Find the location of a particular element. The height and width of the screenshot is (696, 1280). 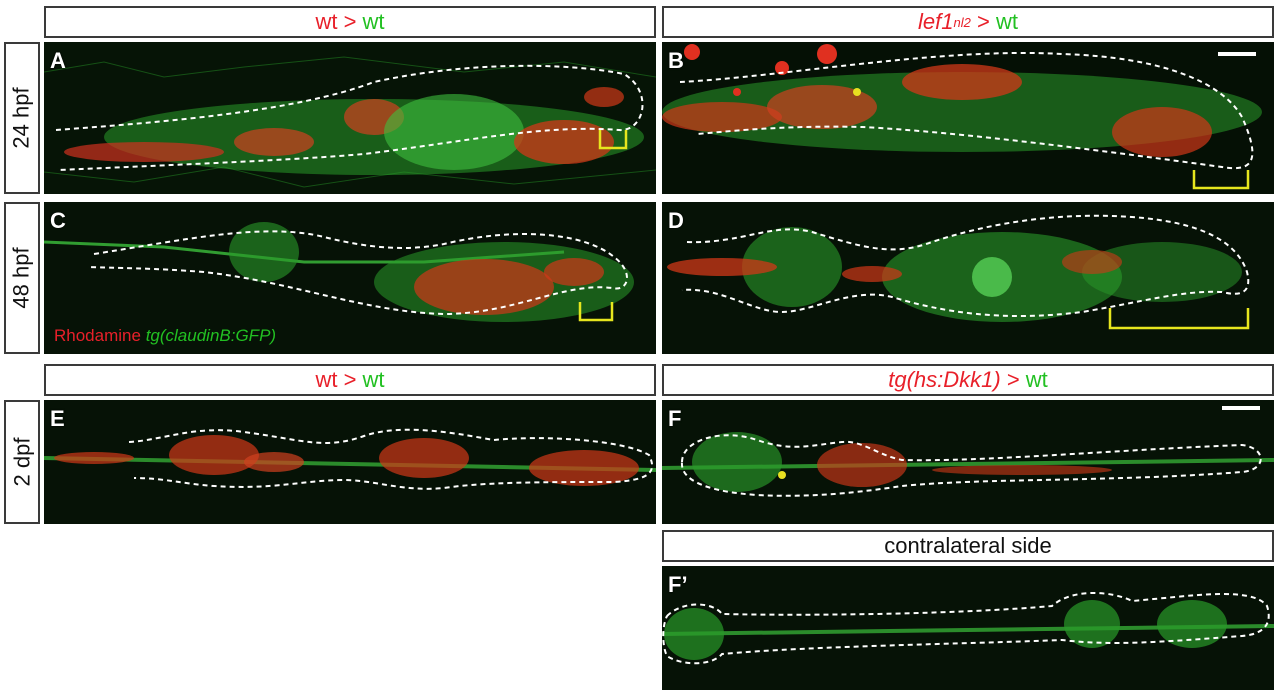

header-lef1-to-wt: lef1 nl2 > wt is located at coordinates (968, 22).